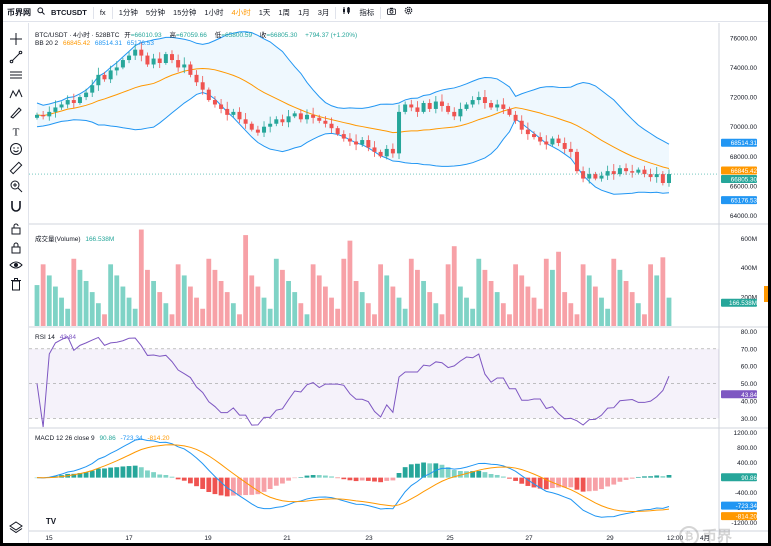  I want to click on interval-2: 15分钟, so click(185, 12).